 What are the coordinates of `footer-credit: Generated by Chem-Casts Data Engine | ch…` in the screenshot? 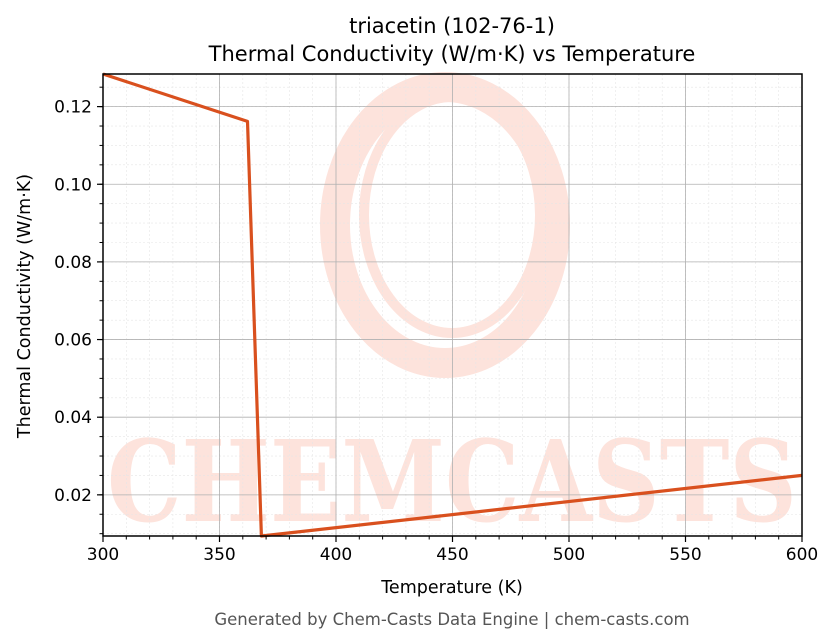 It's located at (451, 619).